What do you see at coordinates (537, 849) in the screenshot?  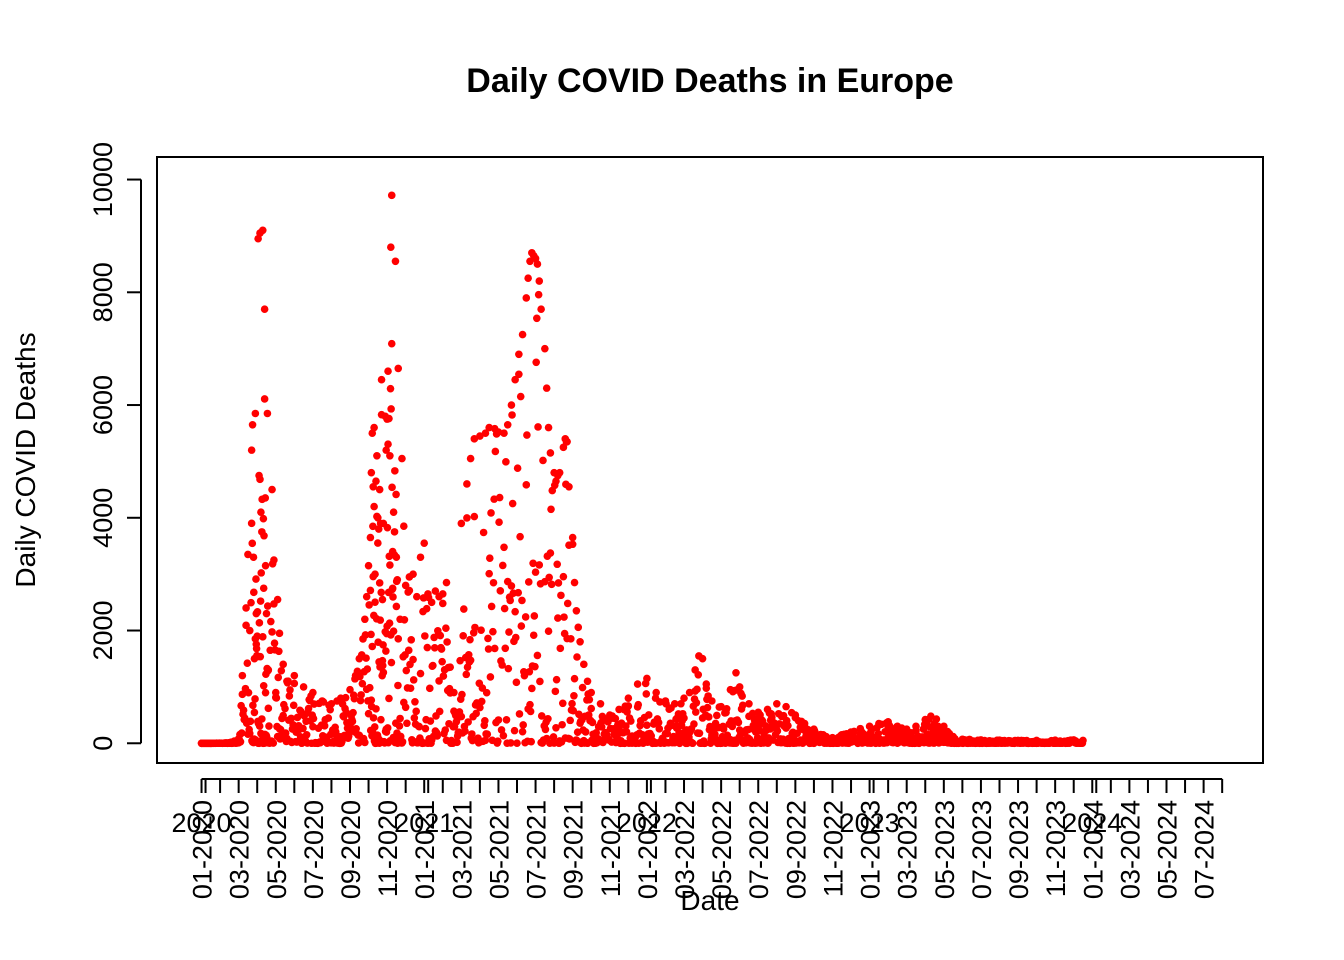 I see `x-month-label: 07-2021` at bounding box center [537, 849].